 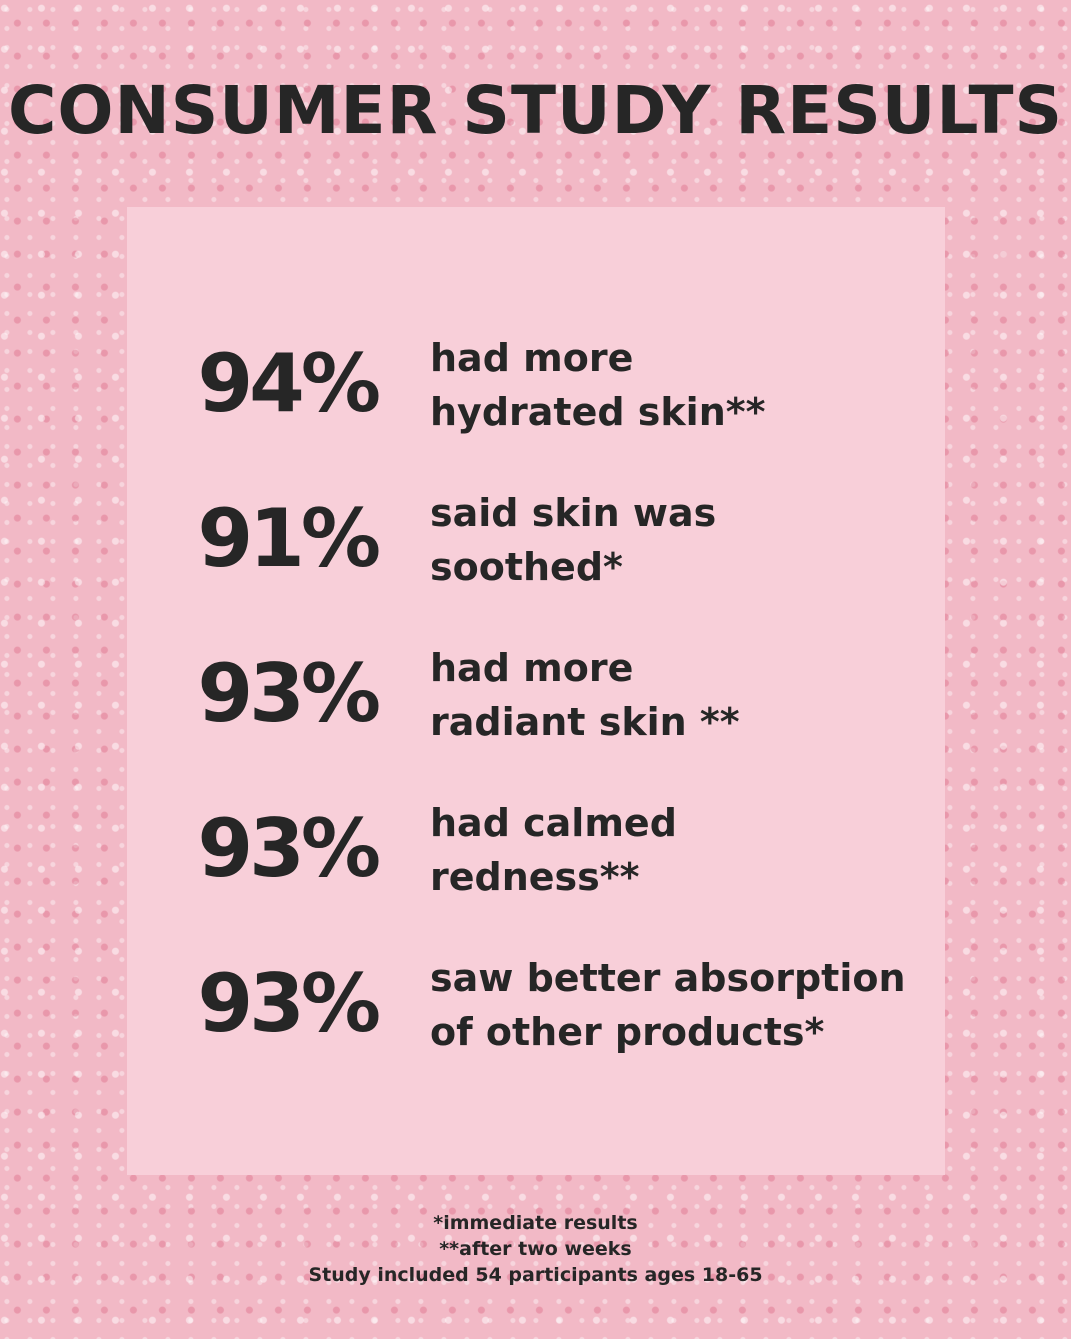 I want to click on stat-percent: 91%, so click(x=289, y=538).